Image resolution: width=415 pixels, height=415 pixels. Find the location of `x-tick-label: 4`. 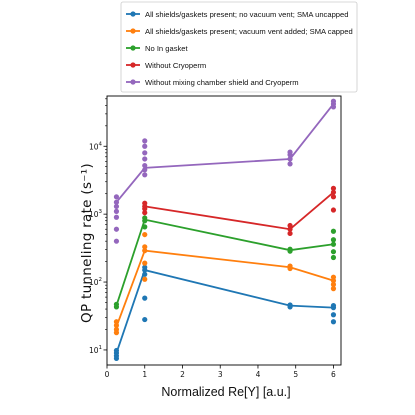

x-tick-label: 4 is located at coordinates (258, 374).